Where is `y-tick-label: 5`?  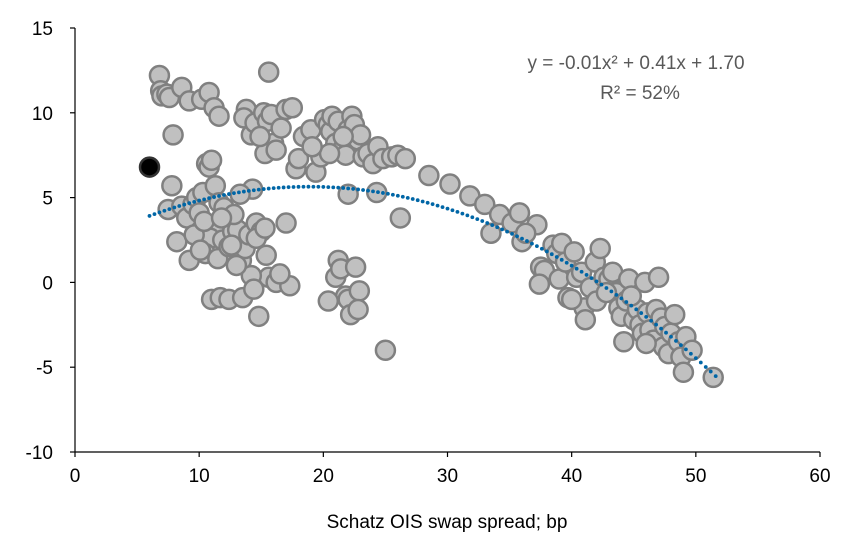
y-tick-label: 5 is located at coordinates (47, 199).